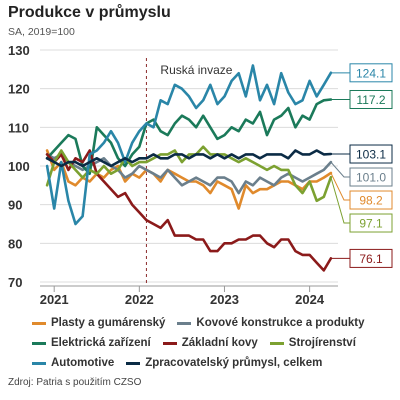 Image resolution: width=400 pixels, height=400 pixels. I want to click on legend-label: Základní kovy, so click(219, 343).